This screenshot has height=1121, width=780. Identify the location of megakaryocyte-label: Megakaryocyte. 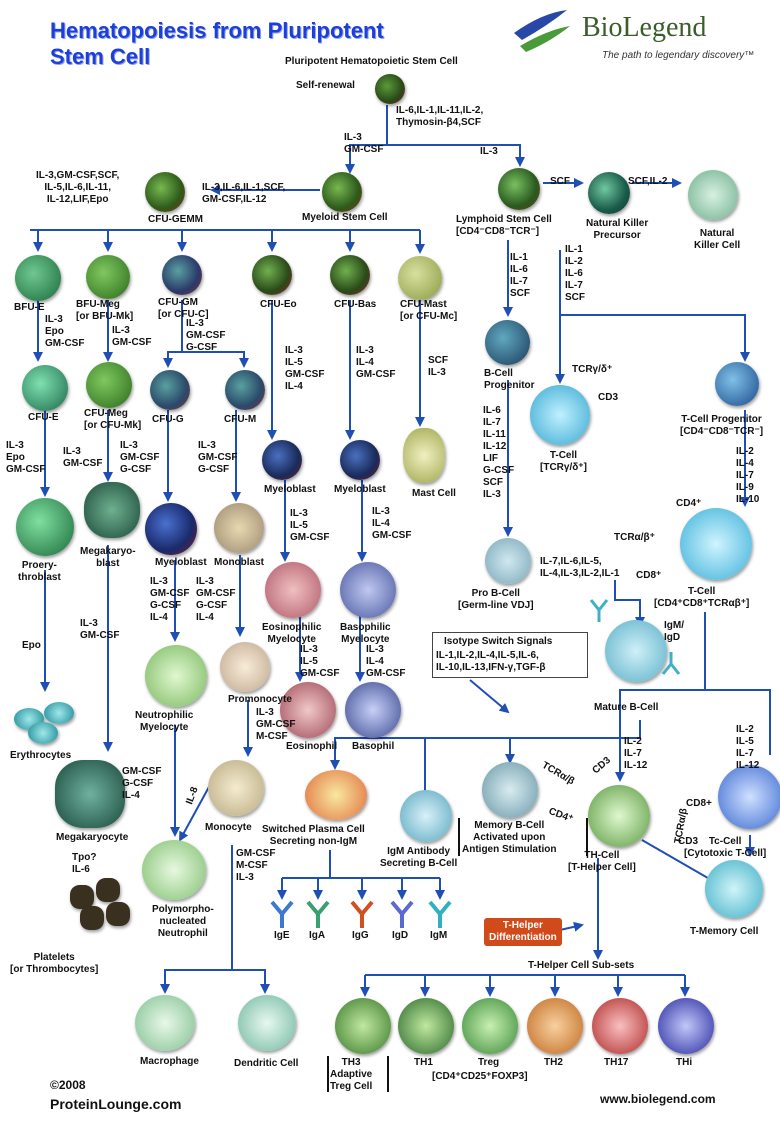
(92, 837).